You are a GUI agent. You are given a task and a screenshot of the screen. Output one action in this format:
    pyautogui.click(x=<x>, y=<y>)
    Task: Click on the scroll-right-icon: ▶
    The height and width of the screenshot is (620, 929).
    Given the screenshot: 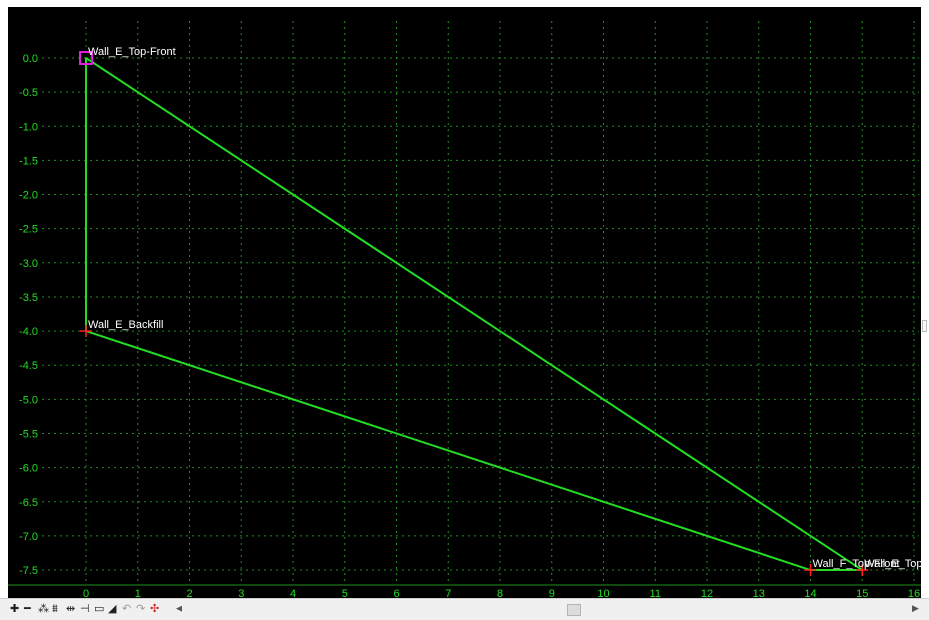 What is the action you would take?
    pyautogui.click(x=915, y=608)
    